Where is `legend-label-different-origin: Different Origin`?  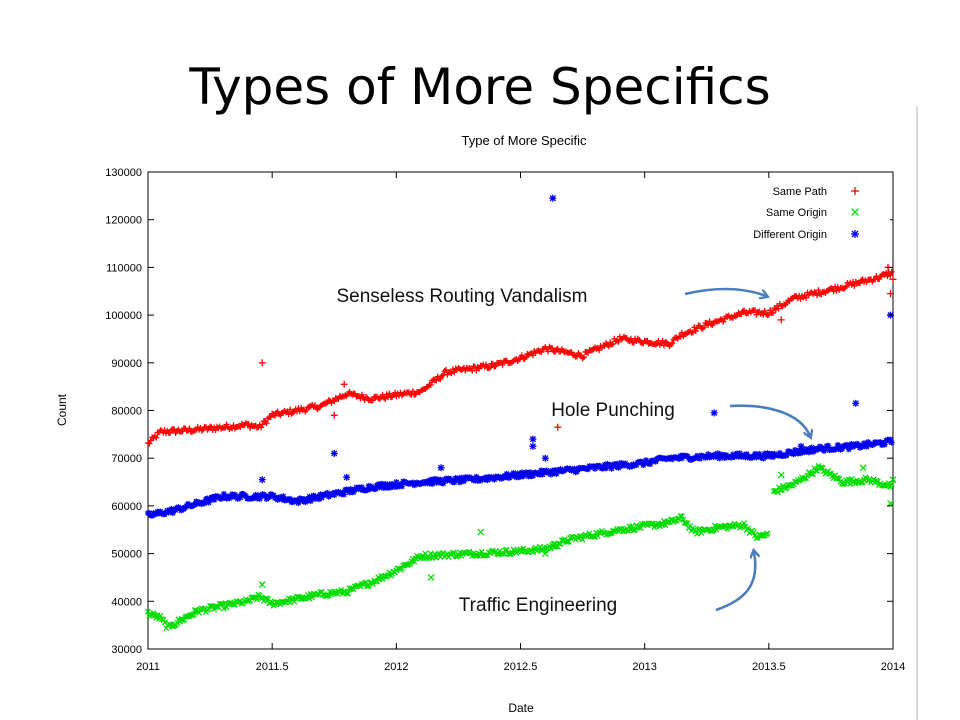
legend-label-different-origin: Different Origin is located at coordinates (790, 235).